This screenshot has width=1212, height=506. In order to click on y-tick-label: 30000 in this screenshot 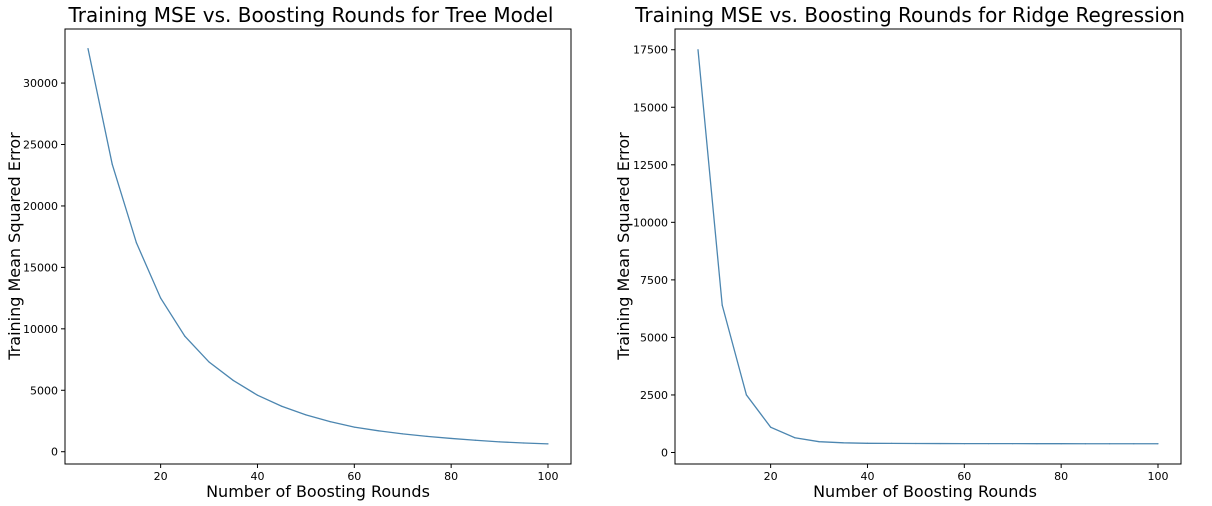, I will do `click(40, 83)`.